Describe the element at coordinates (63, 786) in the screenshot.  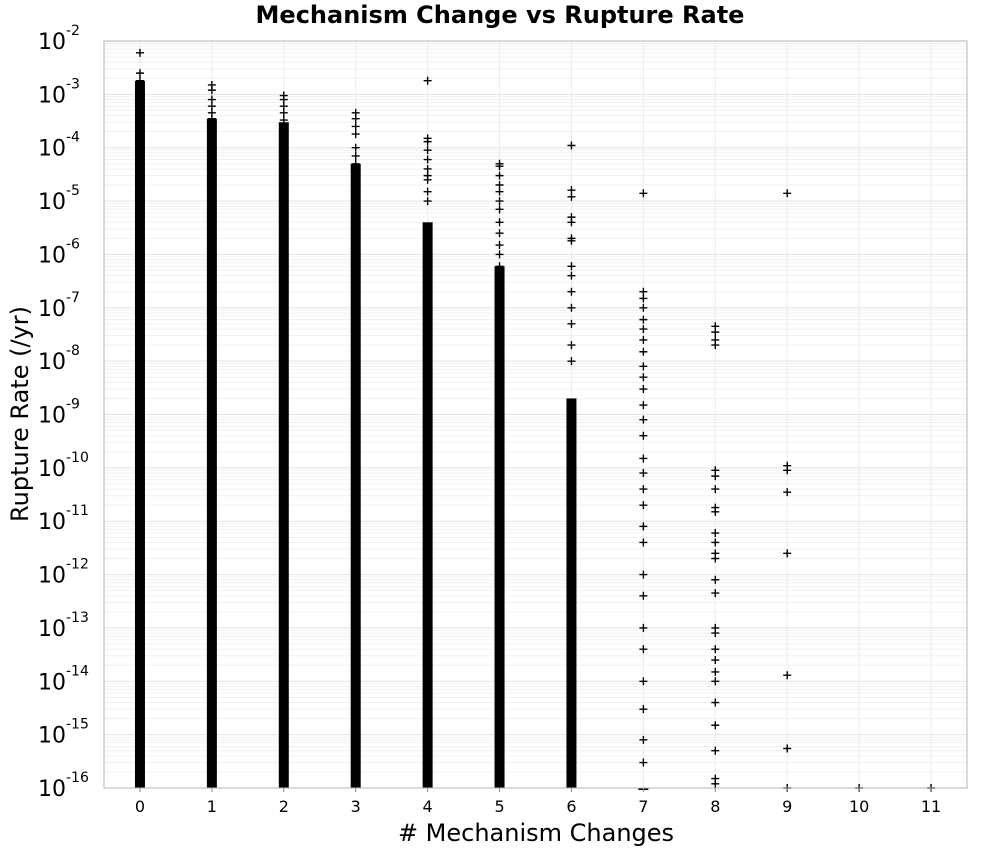
I see `y-tick-label: 10⁻¹⁶` at that location.